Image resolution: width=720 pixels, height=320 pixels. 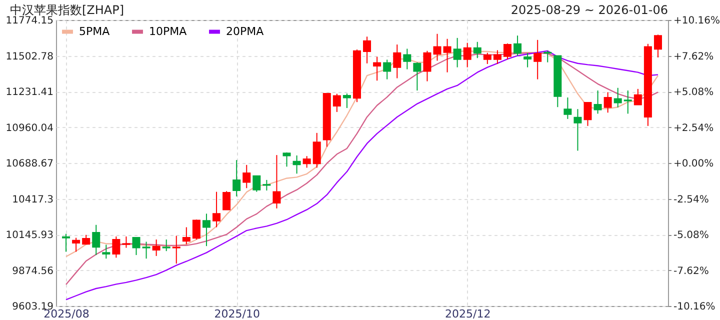 I want to click on y-tick-label: 10145.93, so click(x=30, y=235).